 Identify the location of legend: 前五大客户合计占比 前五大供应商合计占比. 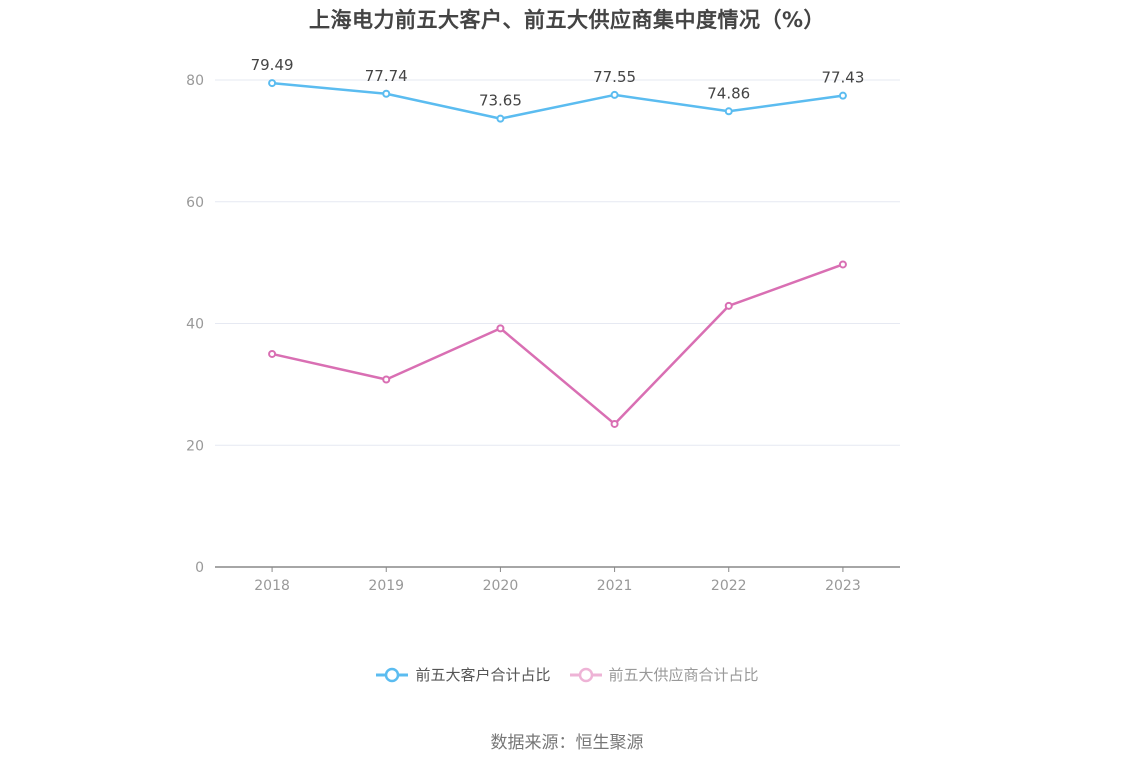
(567, 674).